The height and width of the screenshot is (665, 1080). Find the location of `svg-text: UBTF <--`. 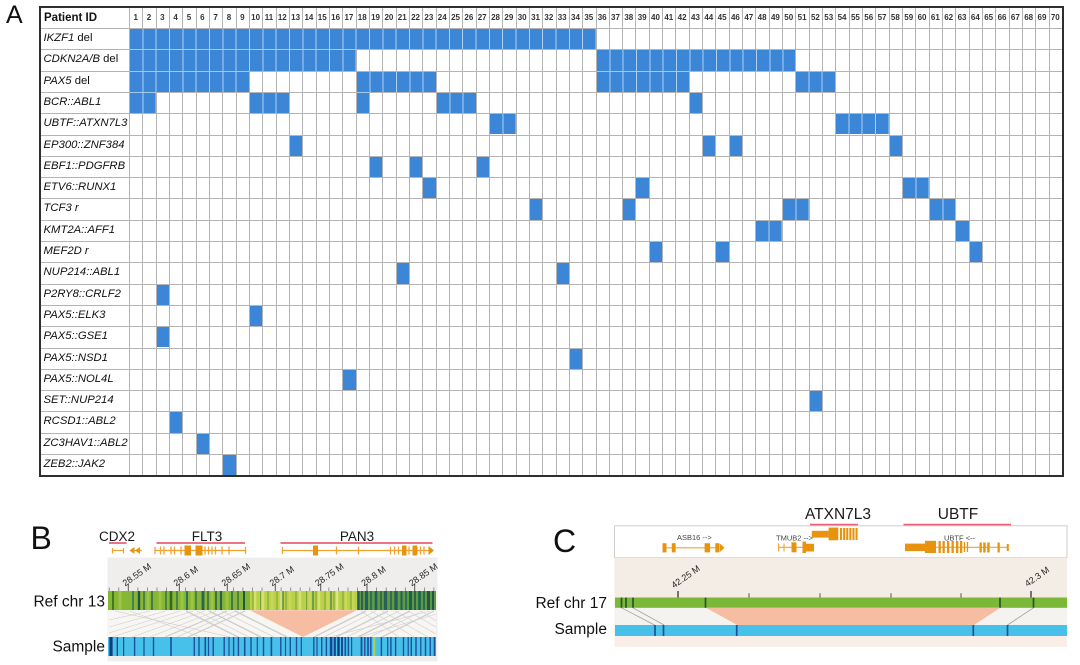

svg-text: UBTF <-- is located at coordinates (960, 538).